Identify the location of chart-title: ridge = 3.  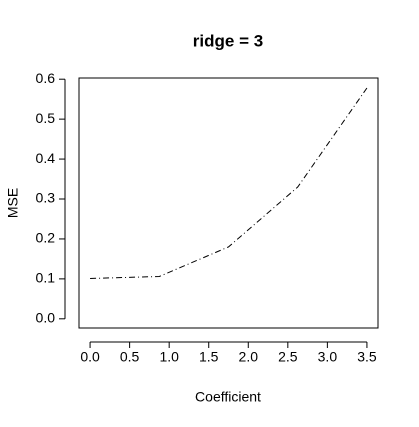
(228, 40).